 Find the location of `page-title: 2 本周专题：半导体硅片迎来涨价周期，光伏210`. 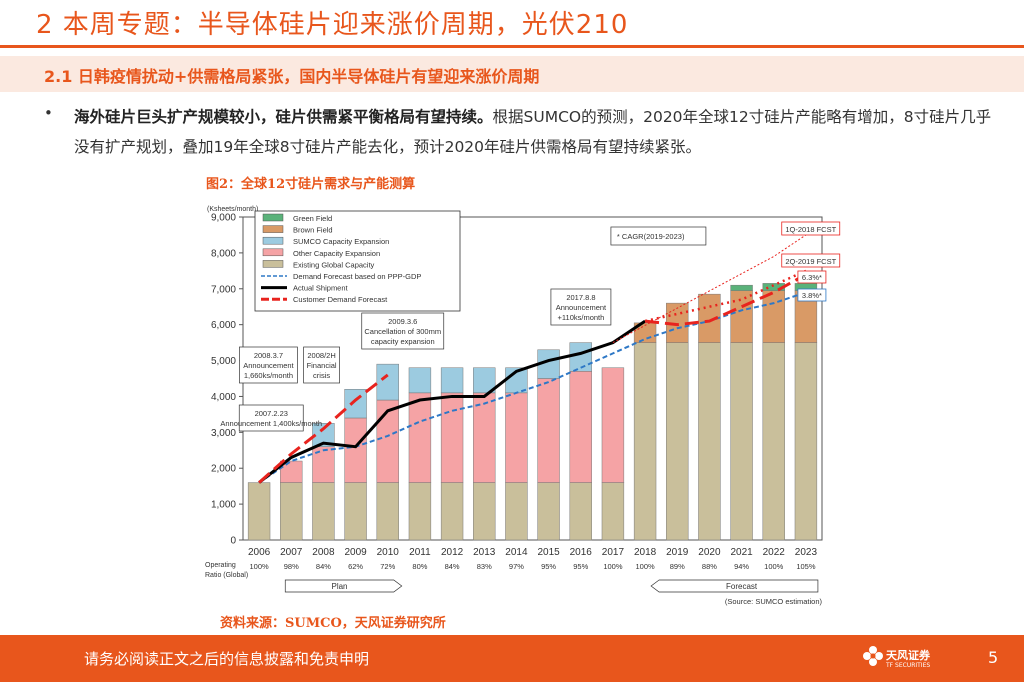

page-title: 2 本周专题：半导体硅片迎来涨价周期，光伏210 is located at coordinates (332, 25).